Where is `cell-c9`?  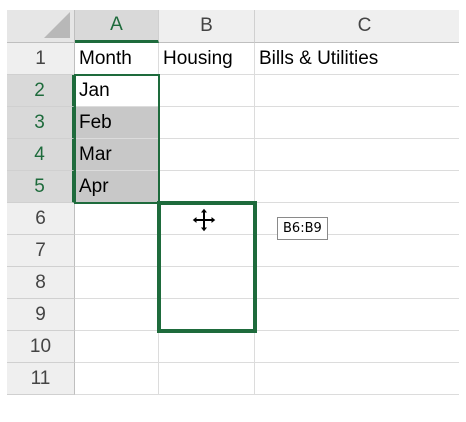
cell-c9 is located at coordinates (357, 315).